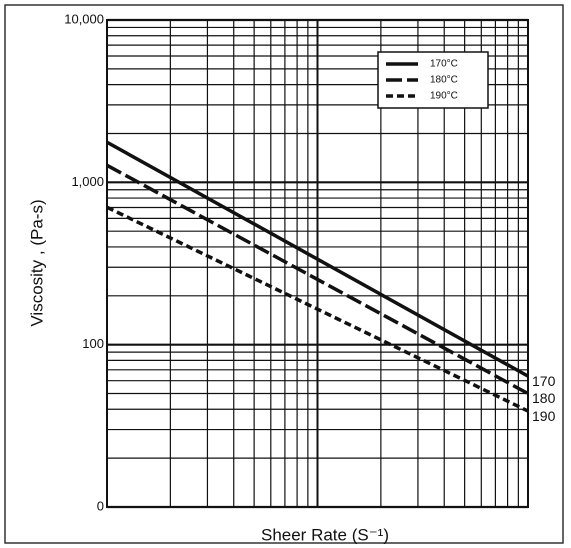  Describe the element at coordinates (36, 262) in the screenshot. I see `y-axis-label: Viscosity , (Pa-s)` at that location.